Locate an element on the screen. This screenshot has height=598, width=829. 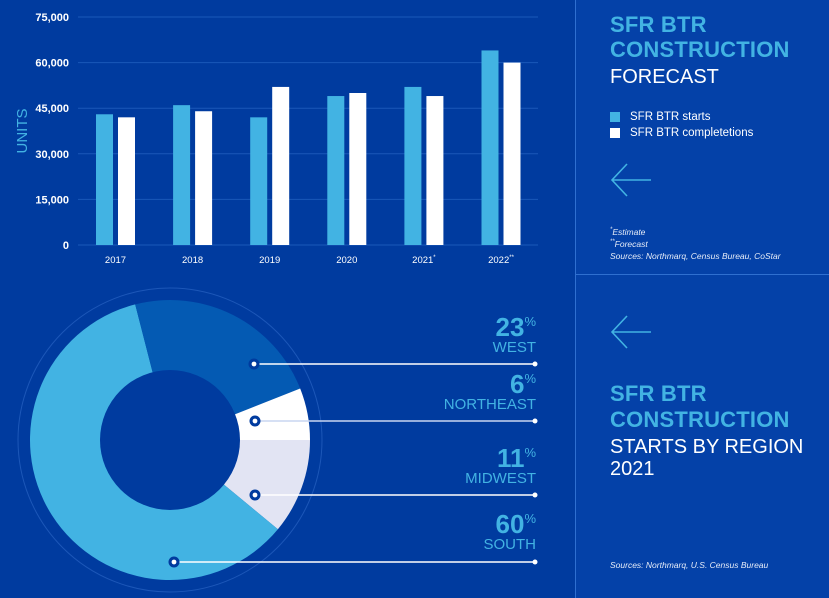
y-tick-label: 45,000 is located at coordinates (52, 109).